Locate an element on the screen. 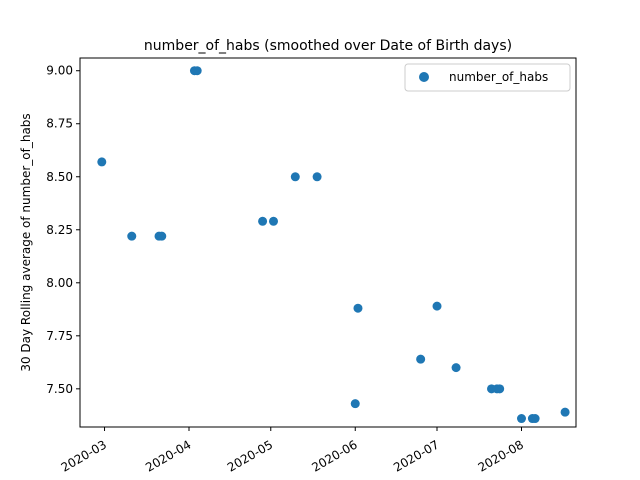 This screenshot has width=640, height=480. y-tick-label-1: 7.75 is located at coordinates (59, 336).